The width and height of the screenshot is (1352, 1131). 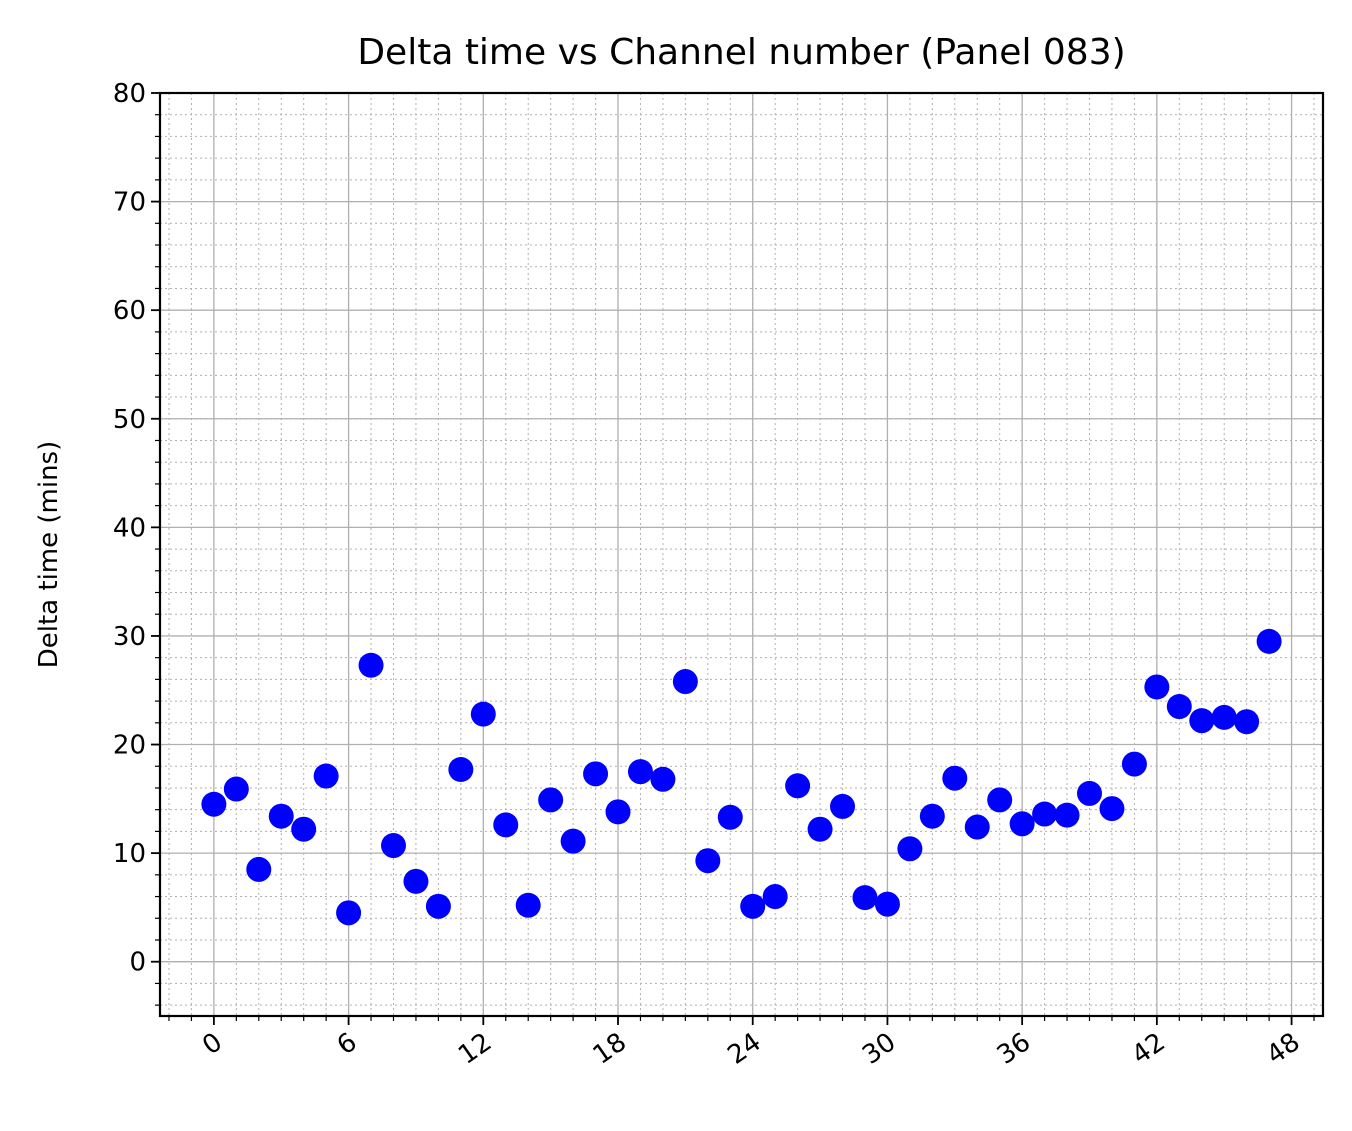 I want to click on x-tick-label: 0, so click(x=212, y=1044).